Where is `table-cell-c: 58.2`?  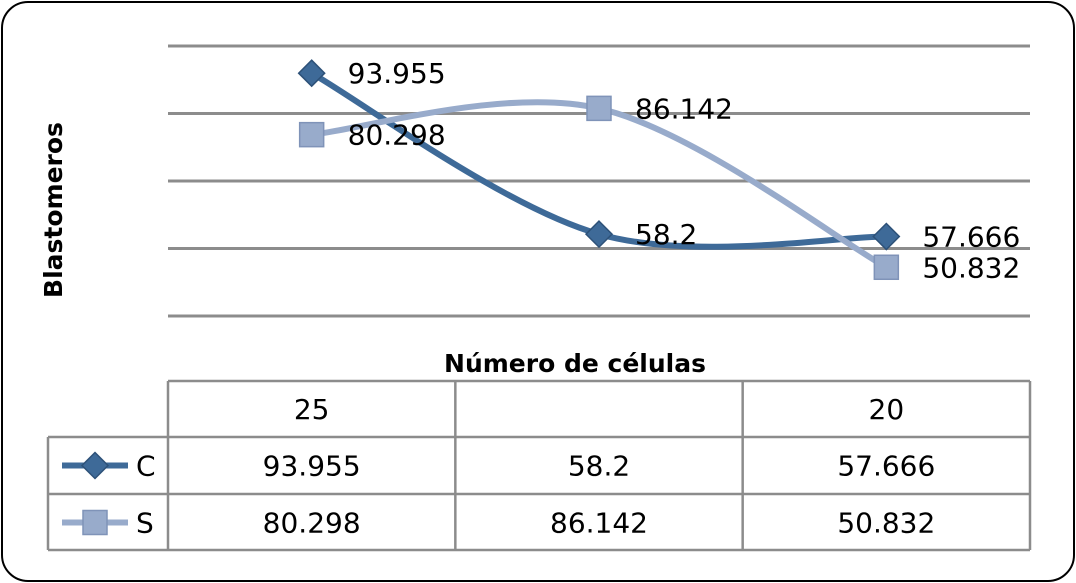
table-cell-c: 58.2 is located at coordinates (599, 466).